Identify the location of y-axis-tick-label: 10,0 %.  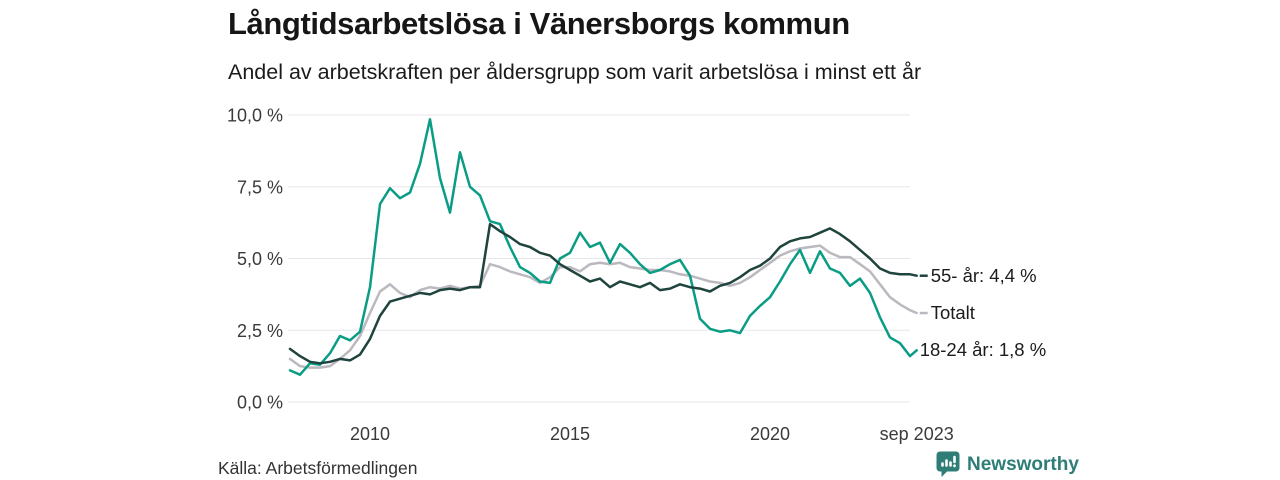
(255, 116).